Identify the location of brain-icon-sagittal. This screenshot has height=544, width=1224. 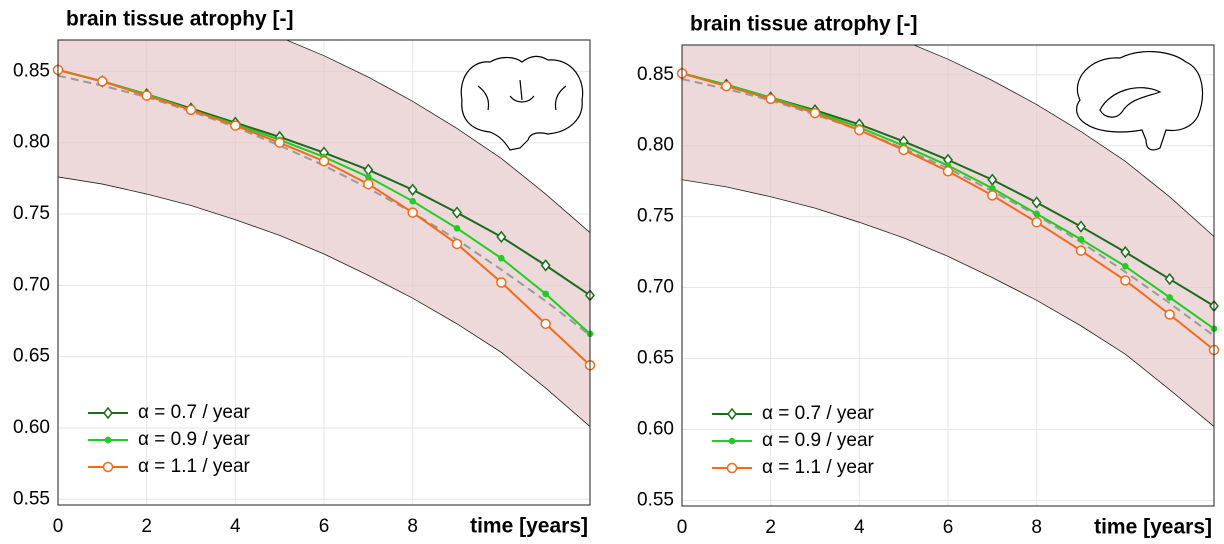
(1140, 101).